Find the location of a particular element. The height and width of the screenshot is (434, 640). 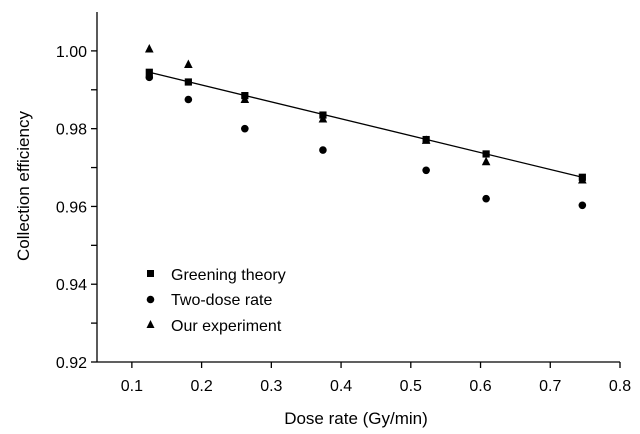

y-tick-label: 1.00 is located at coordinates (71, 52).